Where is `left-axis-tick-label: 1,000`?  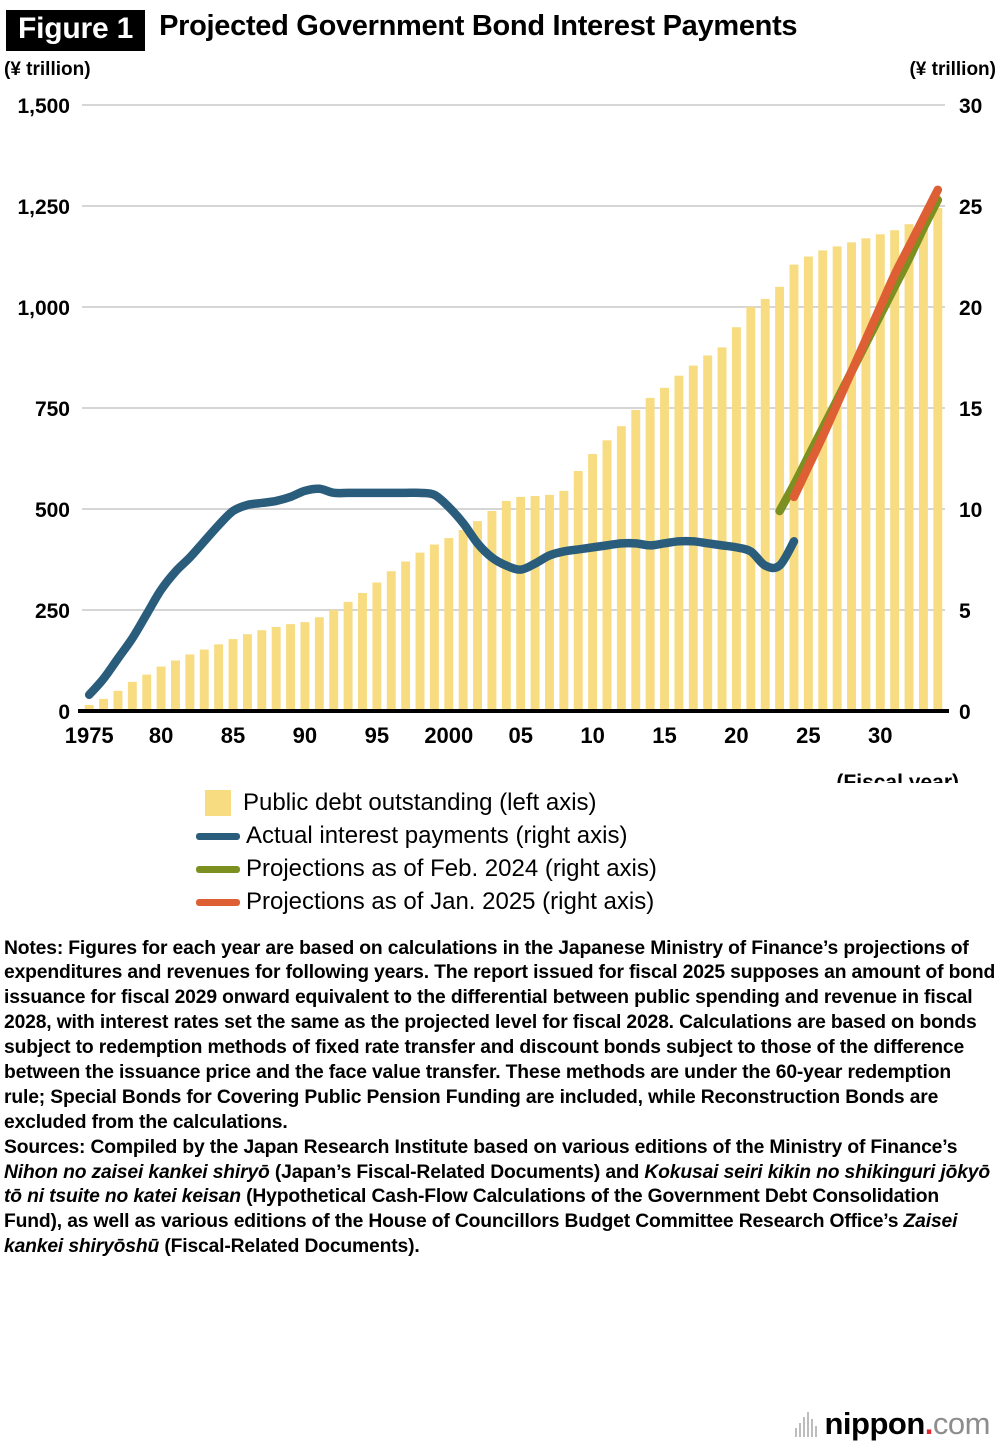 left-axis-tick-label: 1,000 is located at coordinates (43, 308).